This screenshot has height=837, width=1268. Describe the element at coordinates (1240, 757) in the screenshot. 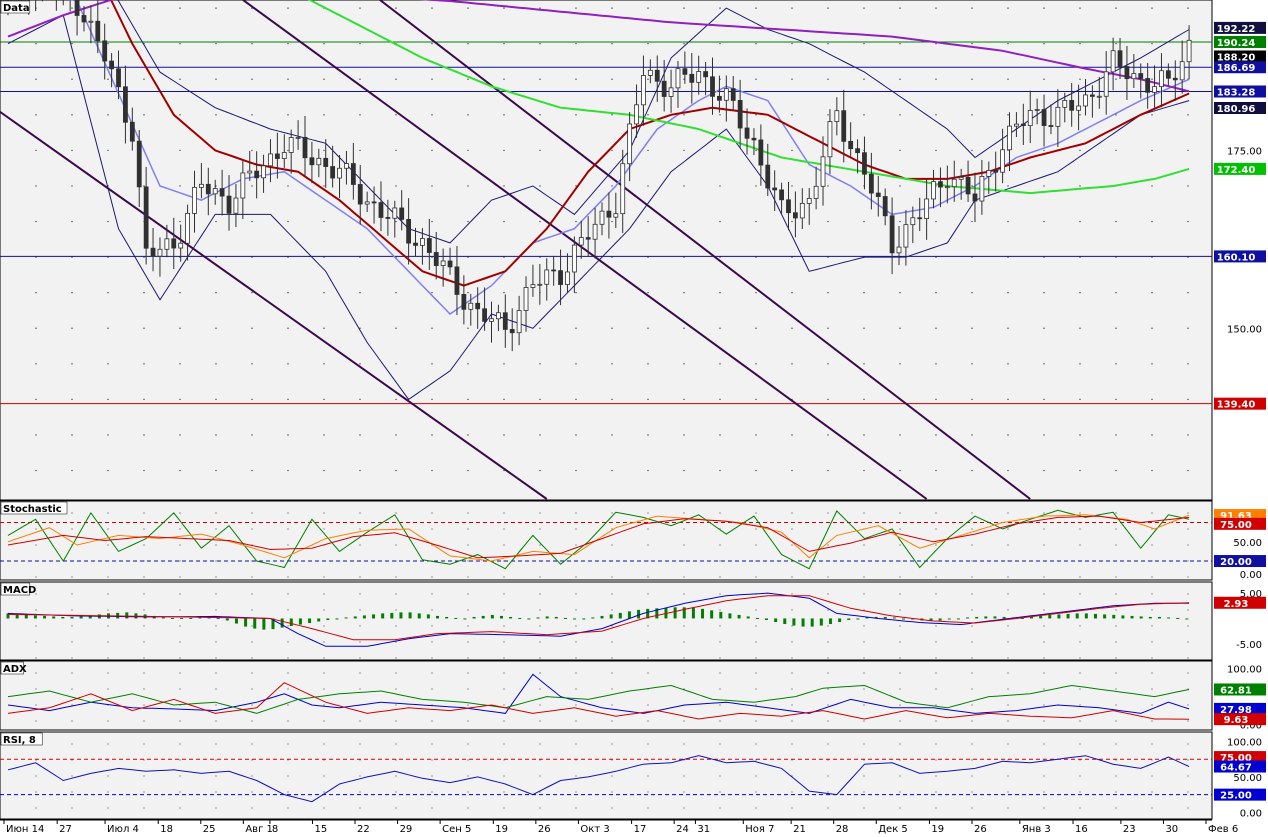

I see `panel-4-tag-0-box` at that location.